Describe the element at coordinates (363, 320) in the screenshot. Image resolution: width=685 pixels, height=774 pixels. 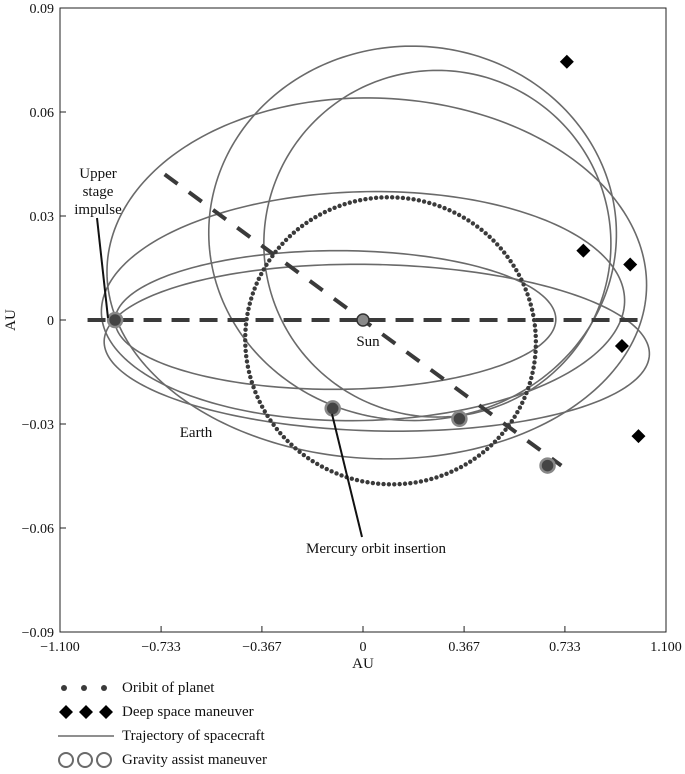
I see `sun-marker` at that location.